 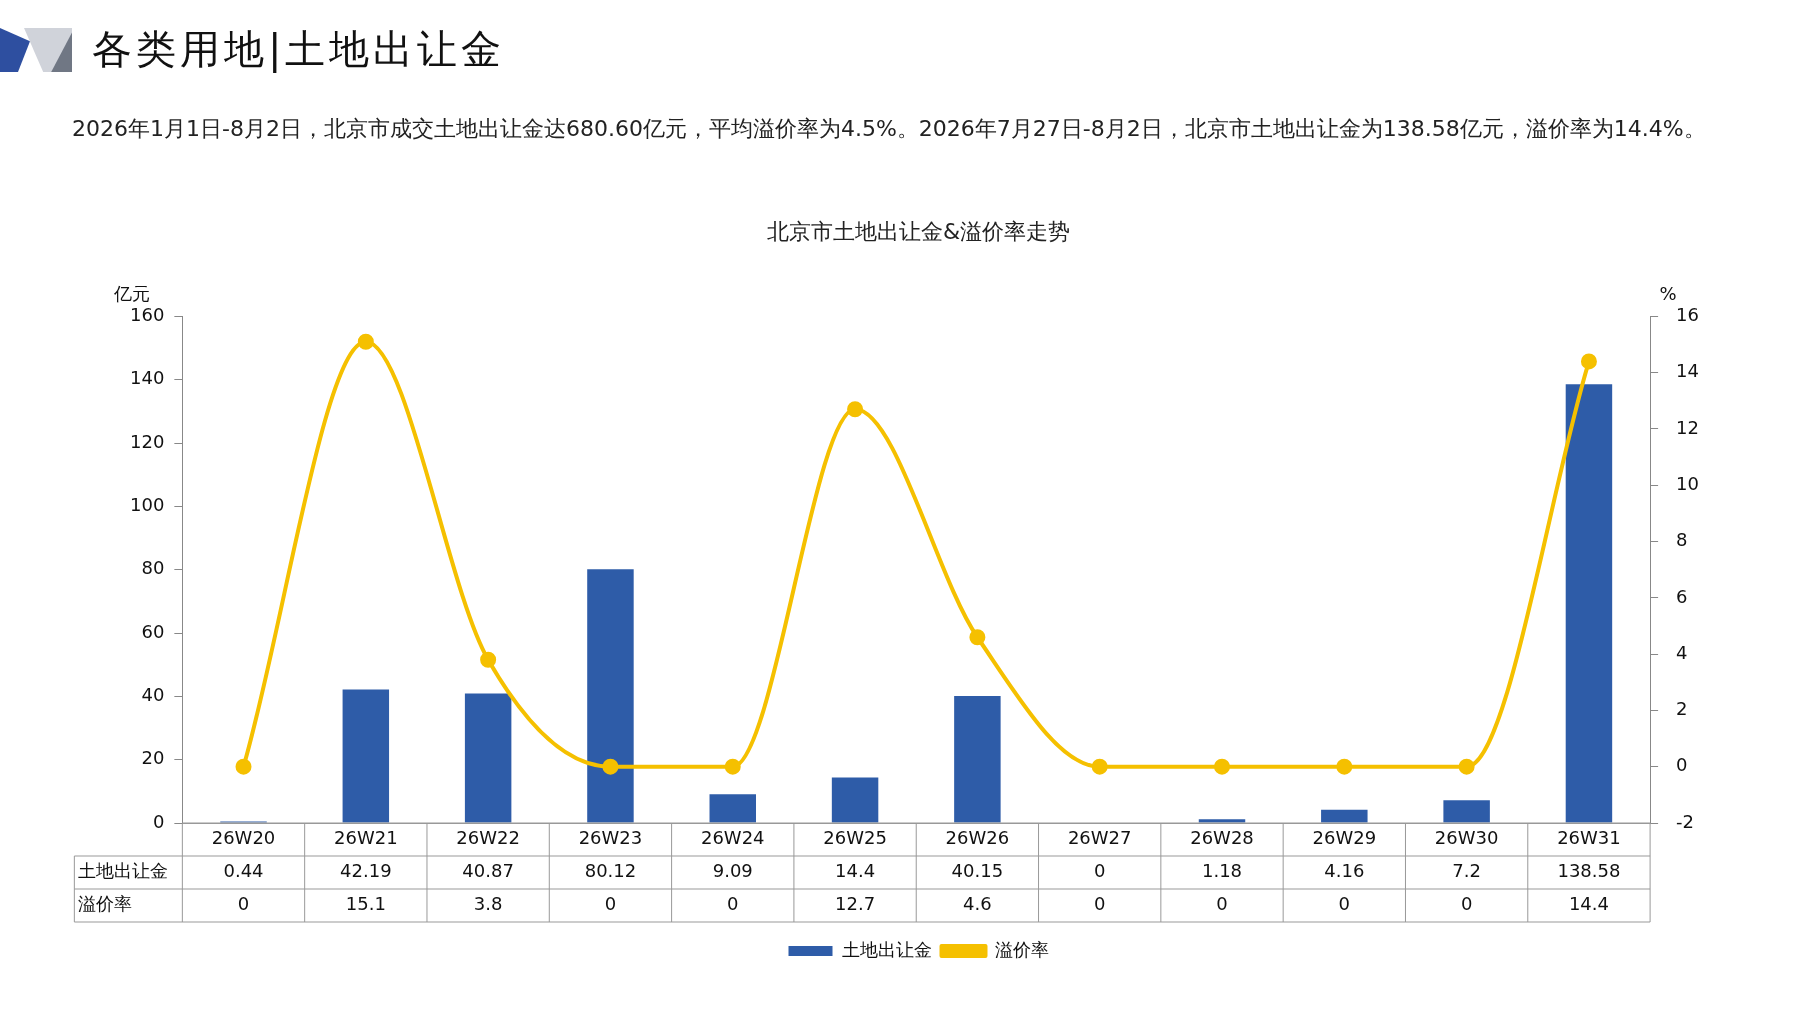 What do you see at coordinates (918, 231) in the screenshot?
I see `chart-title: 北京市土地出让金&溢价率走势` at bounding box center [918, 231].